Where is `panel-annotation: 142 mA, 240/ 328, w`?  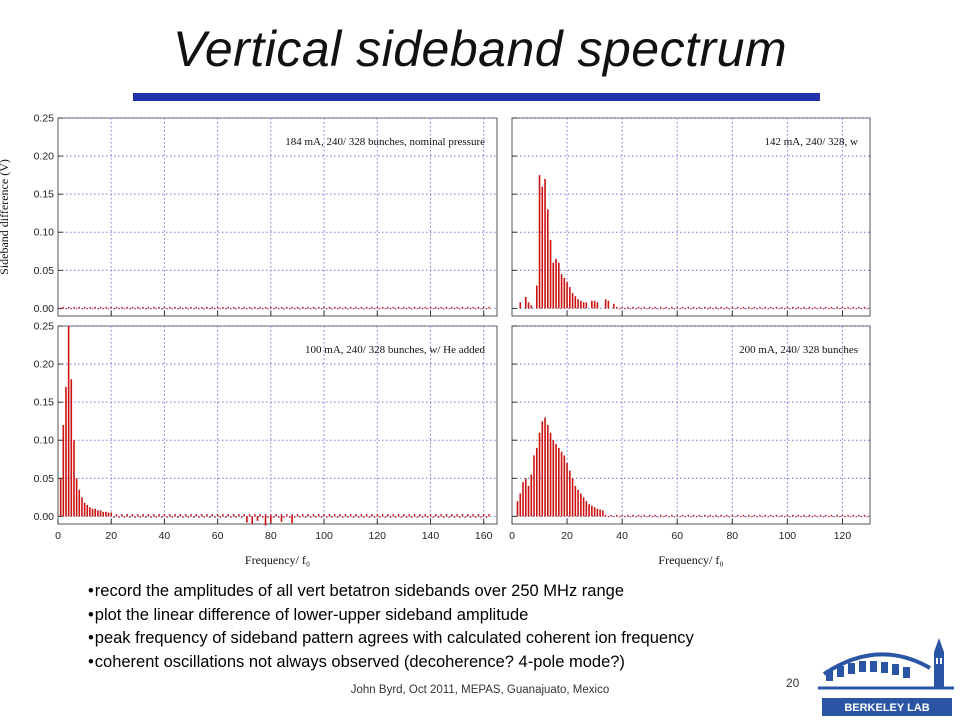
panel-annotation: 142 mA, 240/ 328, w is located at coordinates (812, 142).